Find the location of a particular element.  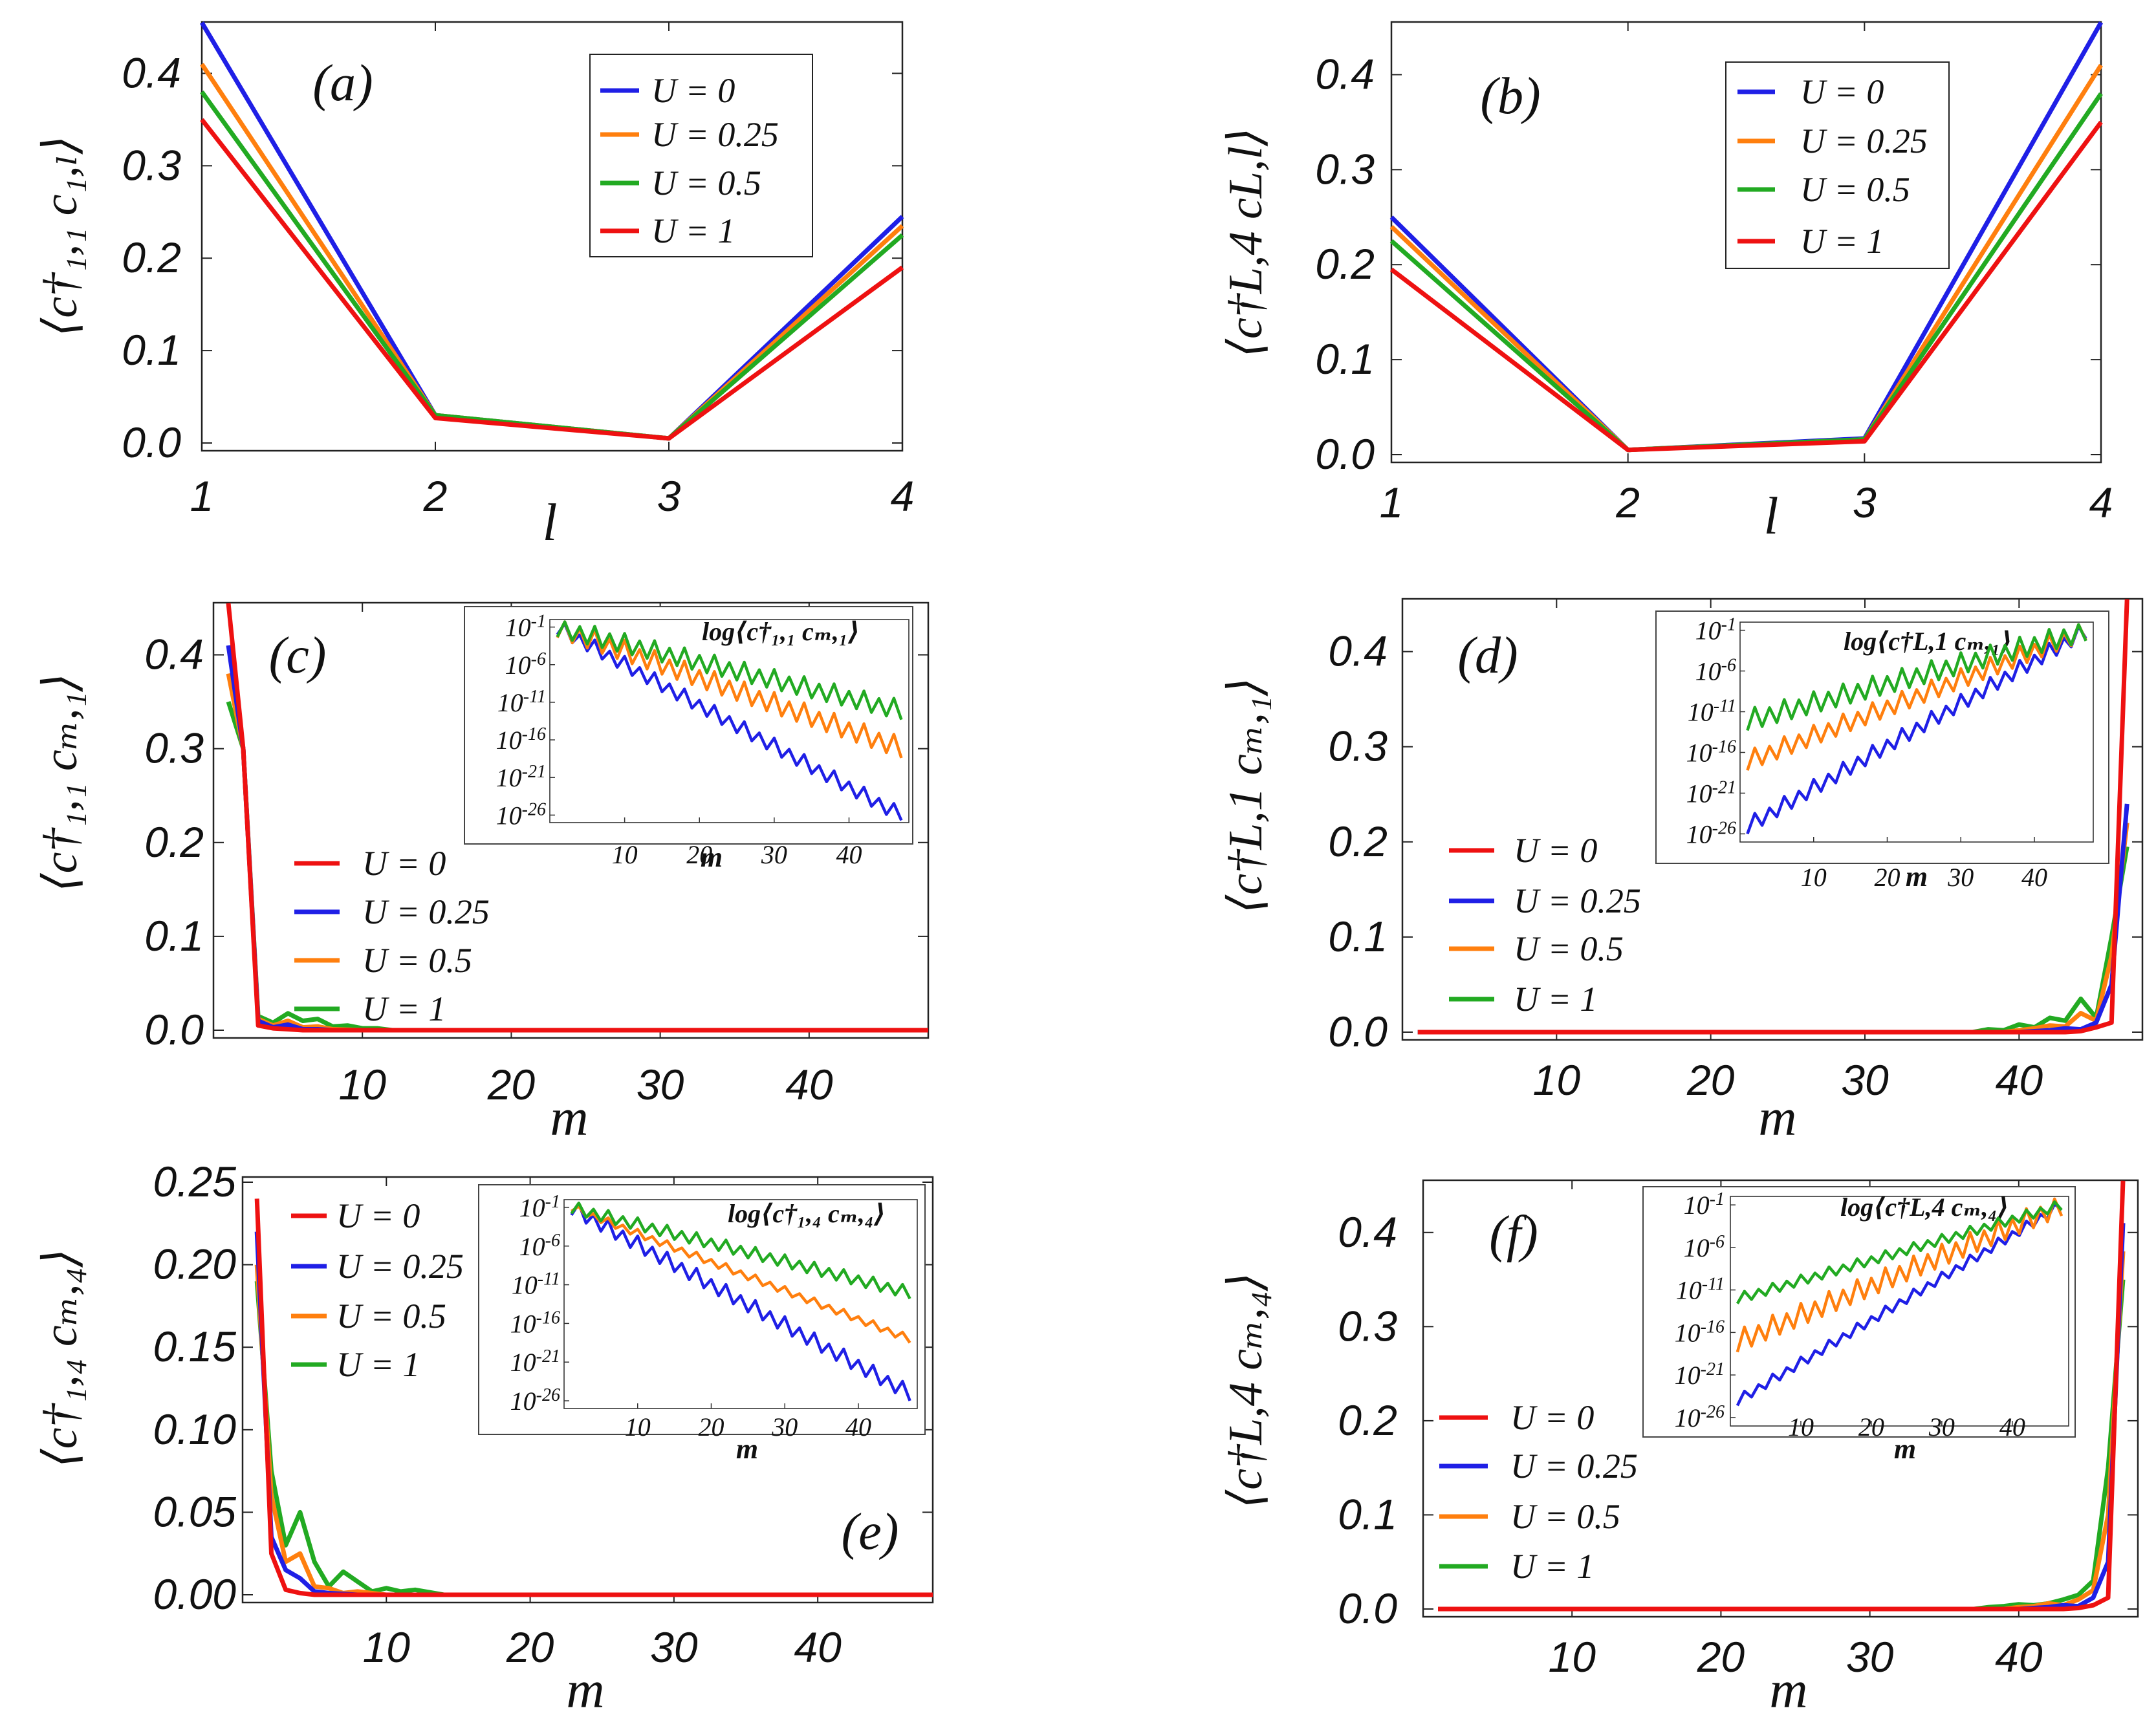

y-axis-label: ⟨c†L,1 cₘ,₁⟩ is located at coordinates (1245, 795).